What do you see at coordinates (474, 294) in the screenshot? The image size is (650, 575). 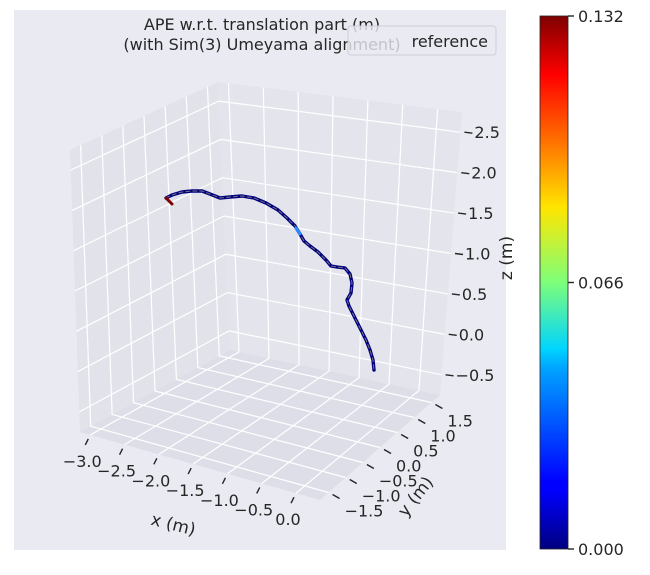 I see `z-tick-label: 0.5` at bounding box center [474, 294].